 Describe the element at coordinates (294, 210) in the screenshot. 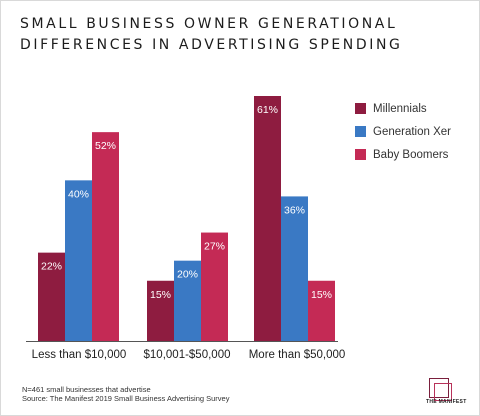

I see `data-label: 36%` at that location.